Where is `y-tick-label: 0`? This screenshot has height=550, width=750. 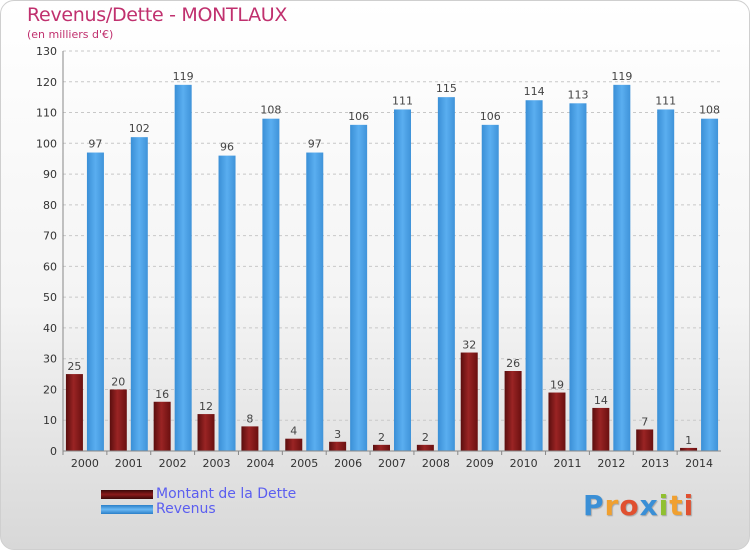 y-tick-label: 0 is located at coordinates (53, 451).